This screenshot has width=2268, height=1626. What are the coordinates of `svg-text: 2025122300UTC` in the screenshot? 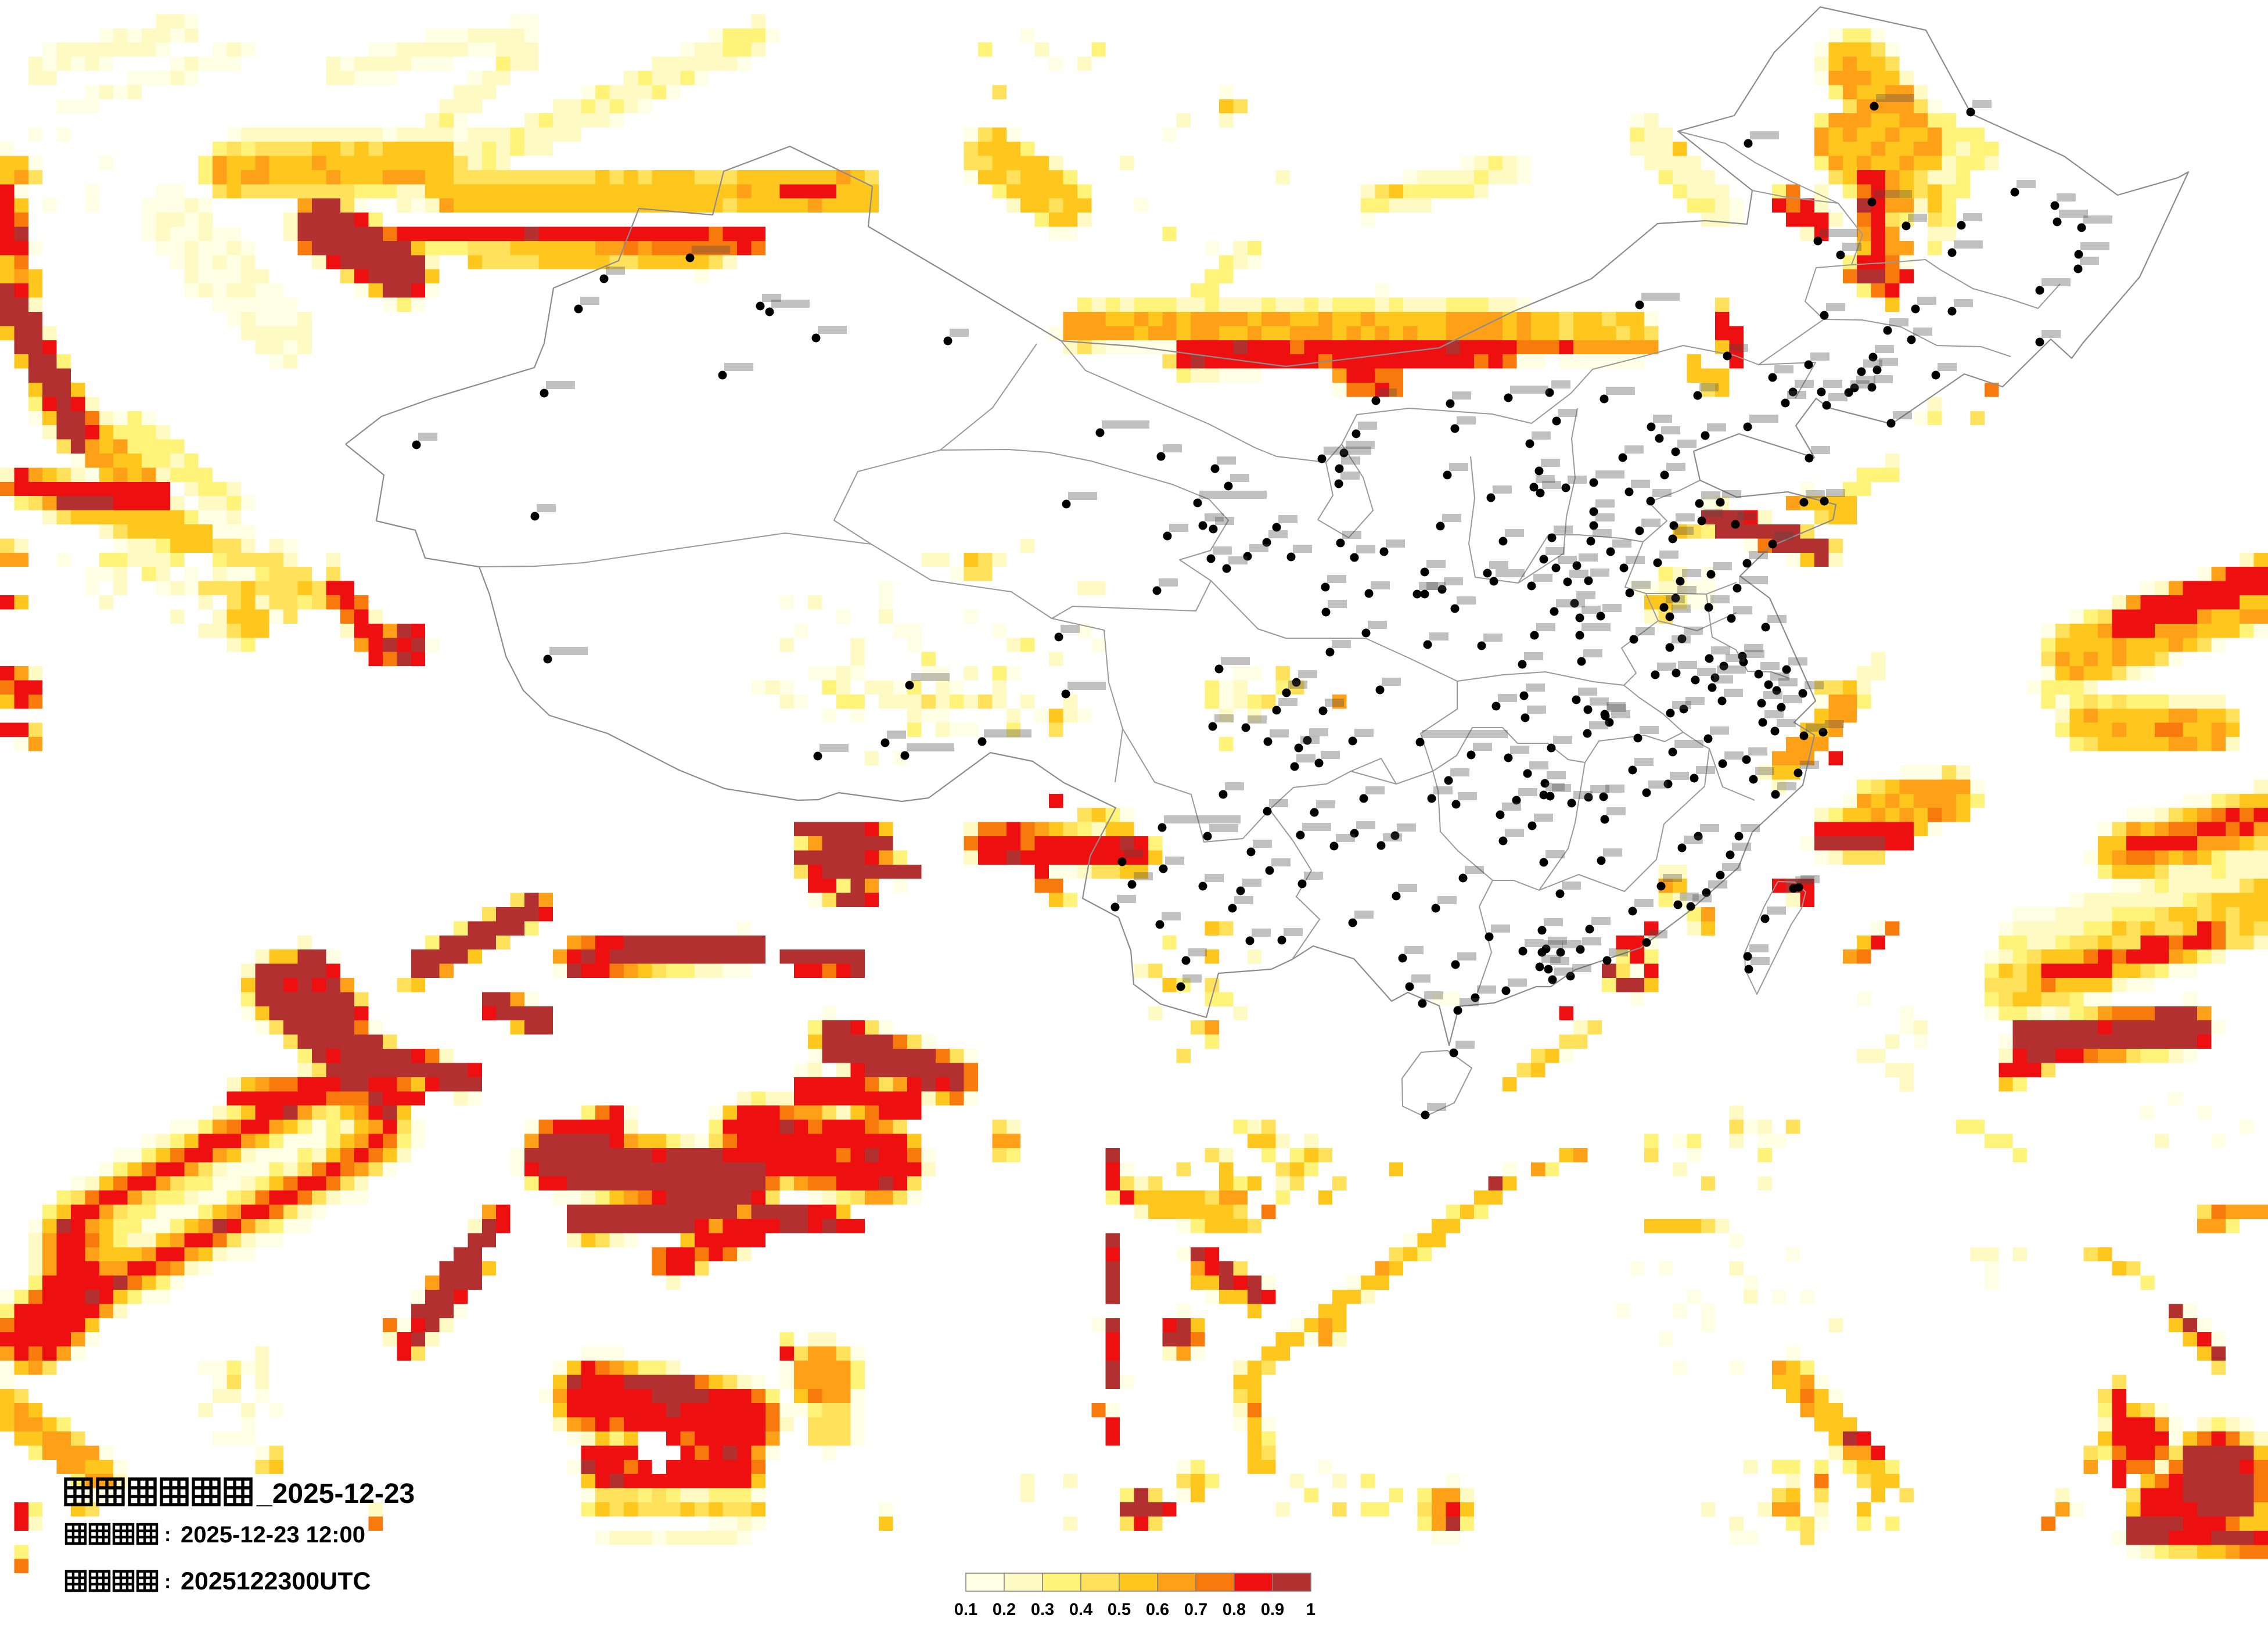 It's located at (276, 1581).